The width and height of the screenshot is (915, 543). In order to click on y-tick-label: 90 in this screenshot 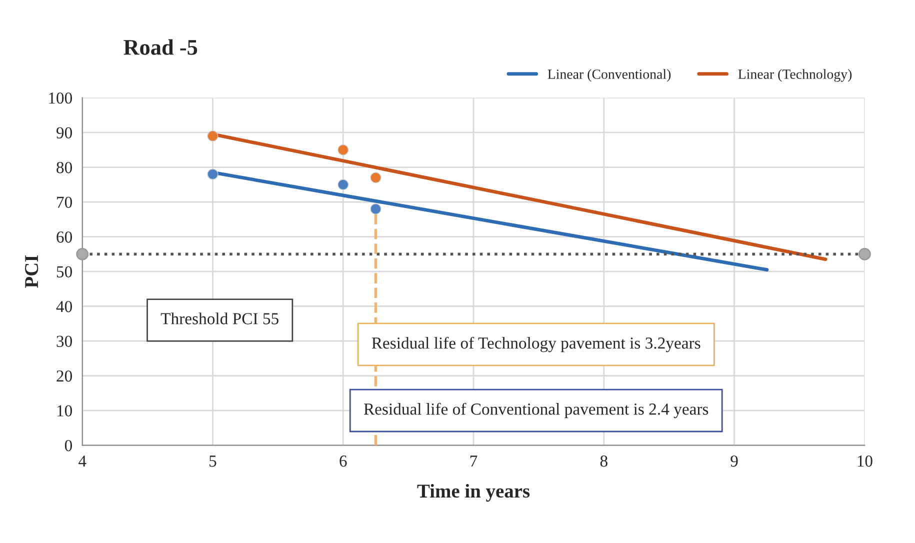, I will do `click(64, 132)`.